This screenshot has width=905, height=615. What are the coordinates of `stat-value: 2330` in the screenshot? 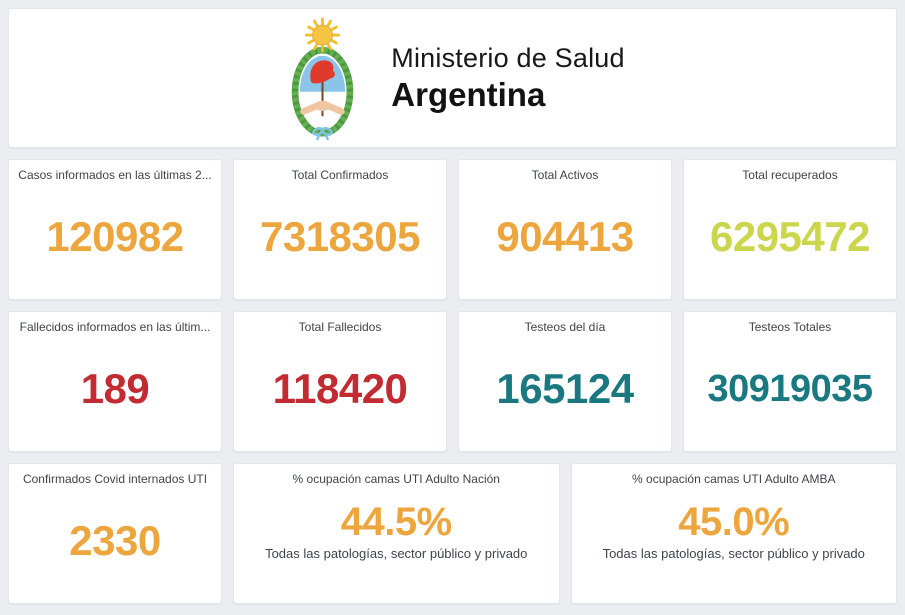 It's located at (115, 541).